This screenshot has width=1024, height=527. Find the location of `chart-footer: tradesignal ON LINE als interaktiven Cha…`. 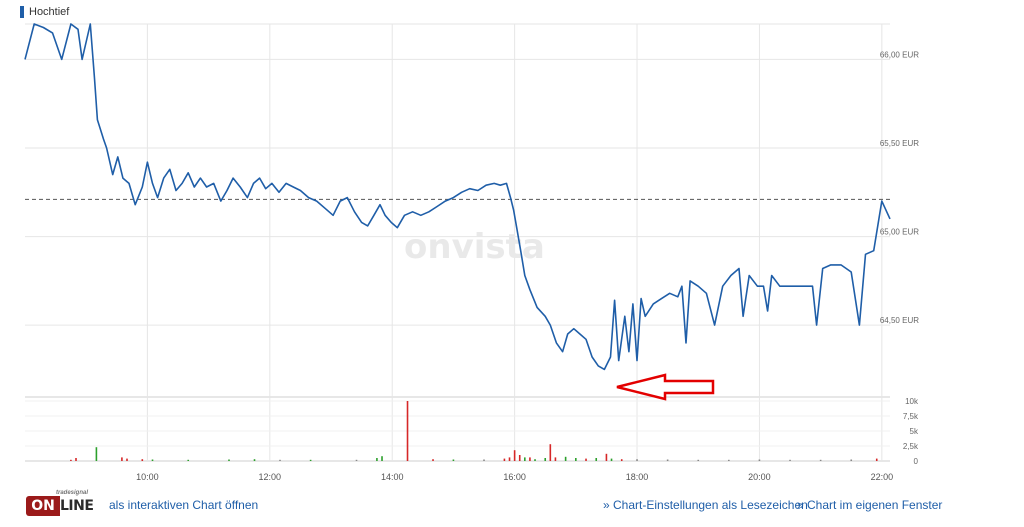

chart-footer: tradesignal ON LINE als interaktiven Cha… is located at coordinates (512, 506).